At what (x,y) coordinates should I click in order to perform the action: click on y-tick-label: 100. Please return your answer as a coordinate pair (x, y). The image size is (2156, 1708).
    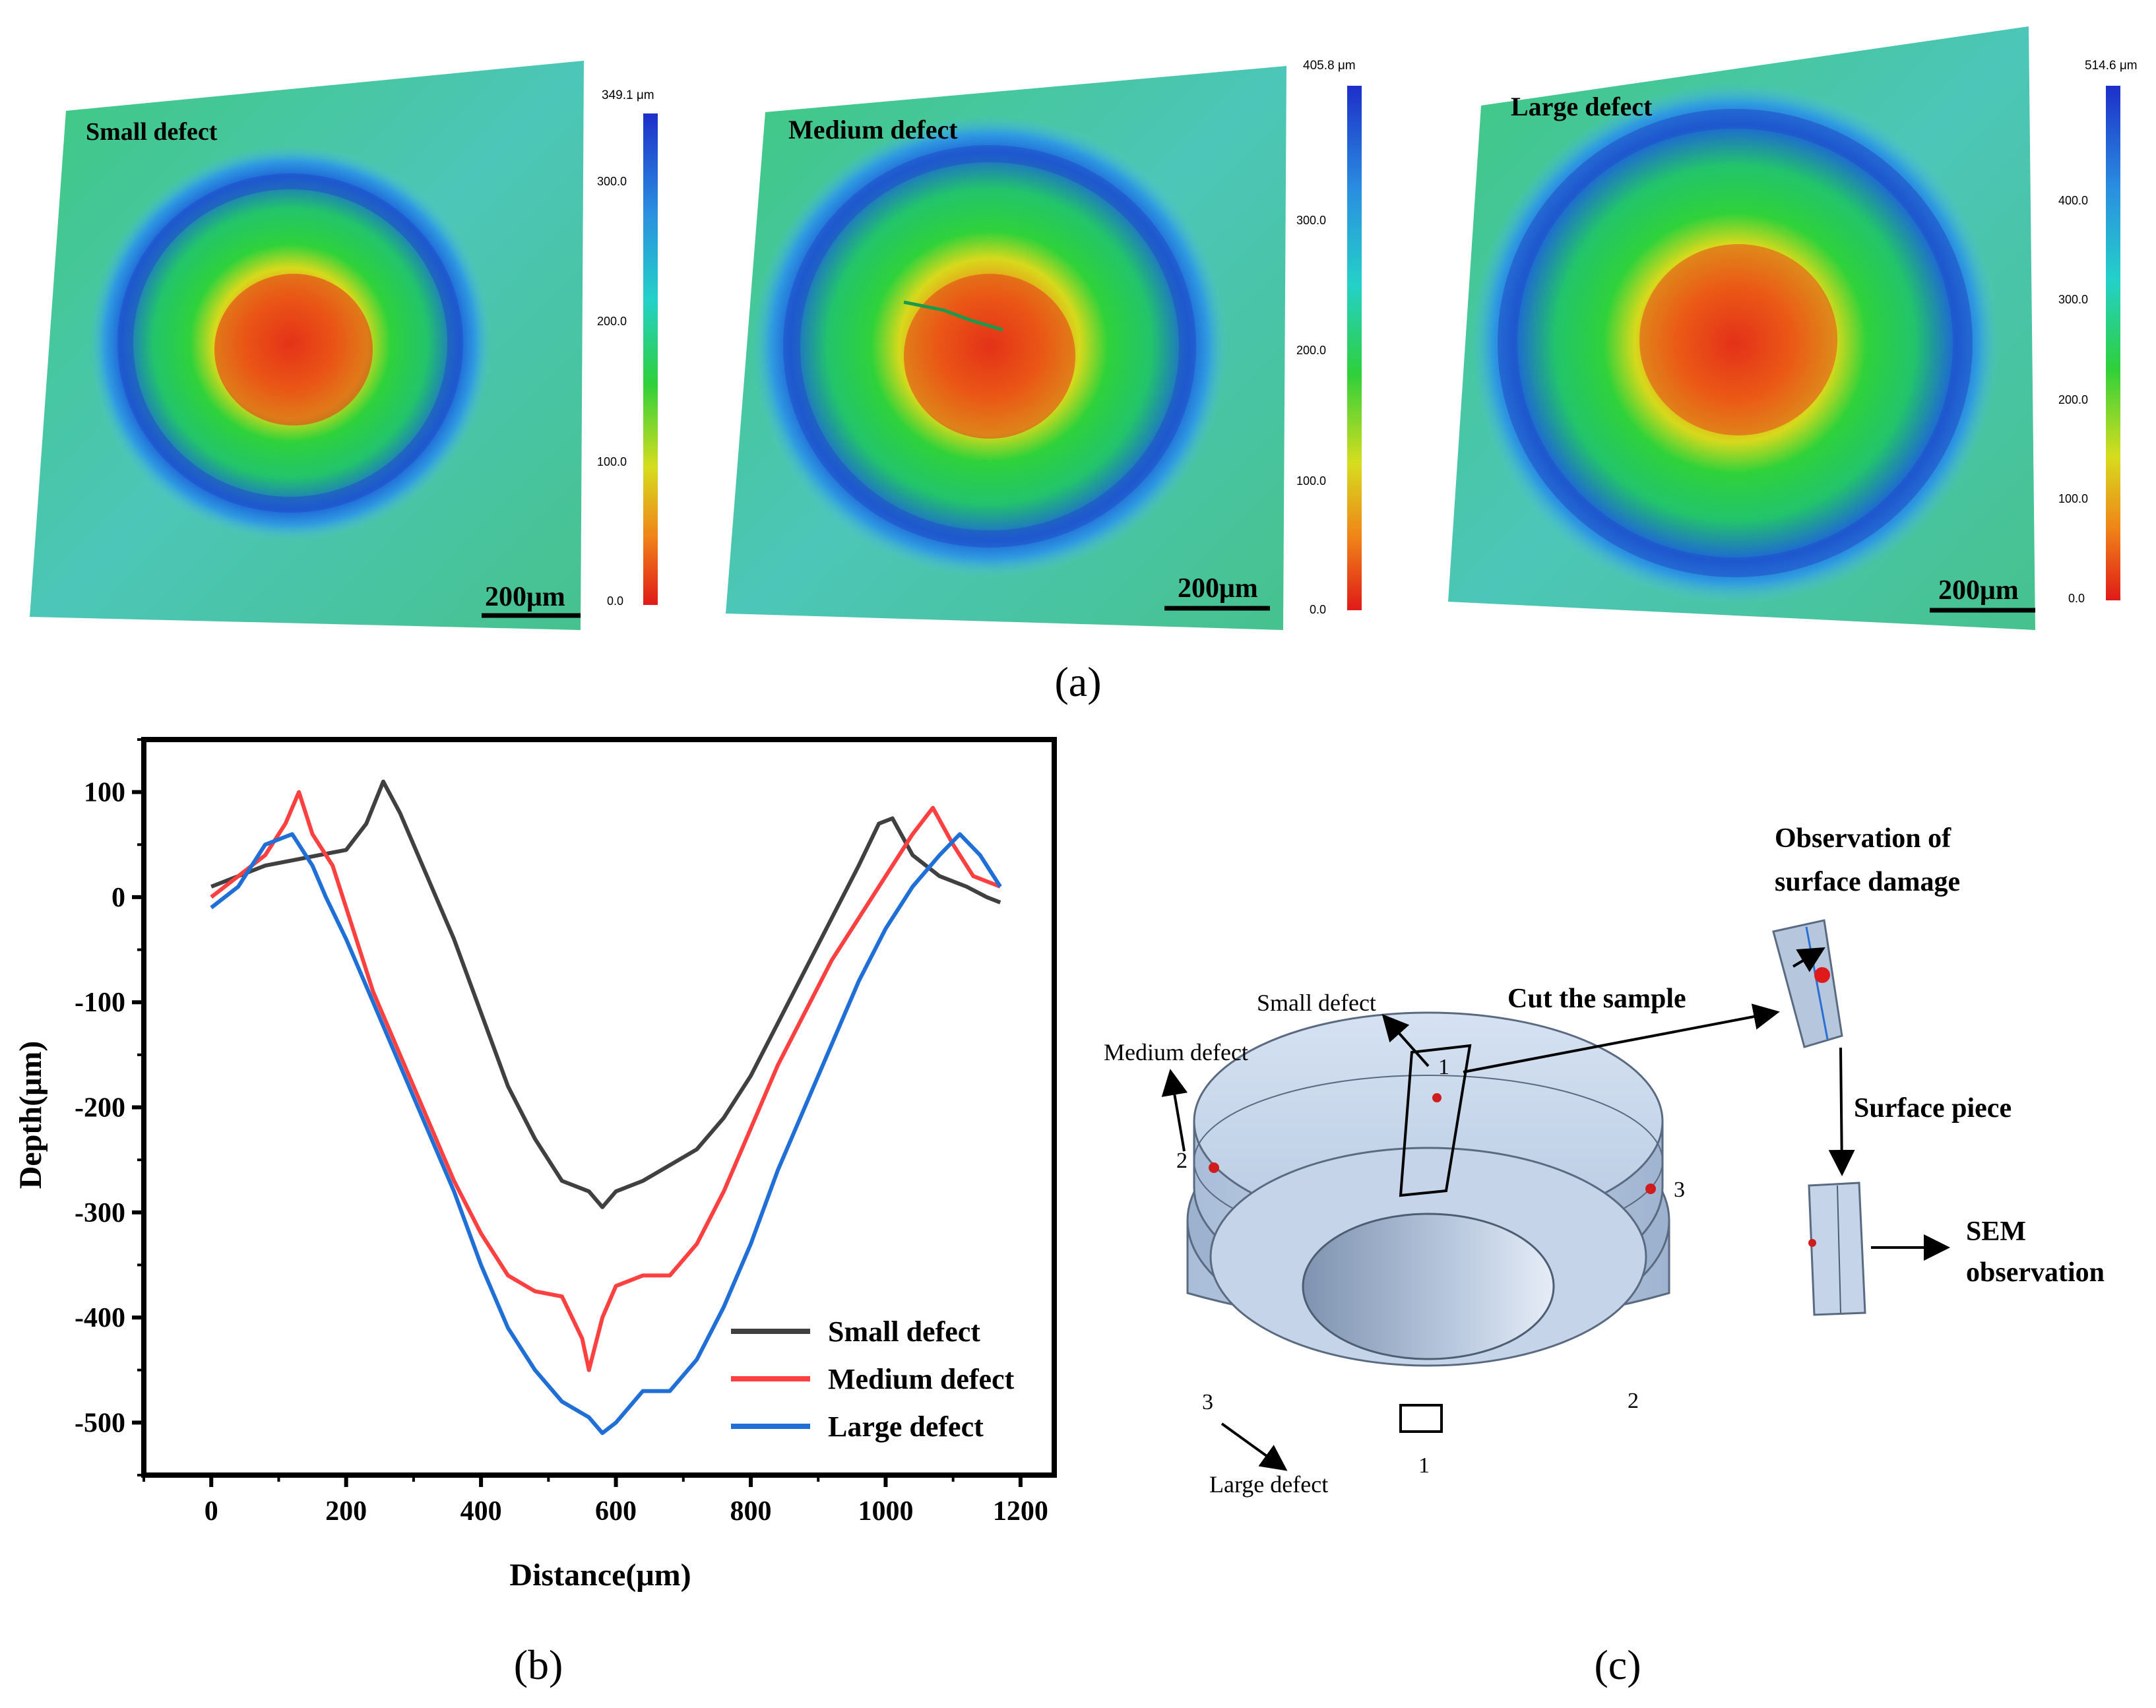
    Looking at the image, I should click on (105, 793).